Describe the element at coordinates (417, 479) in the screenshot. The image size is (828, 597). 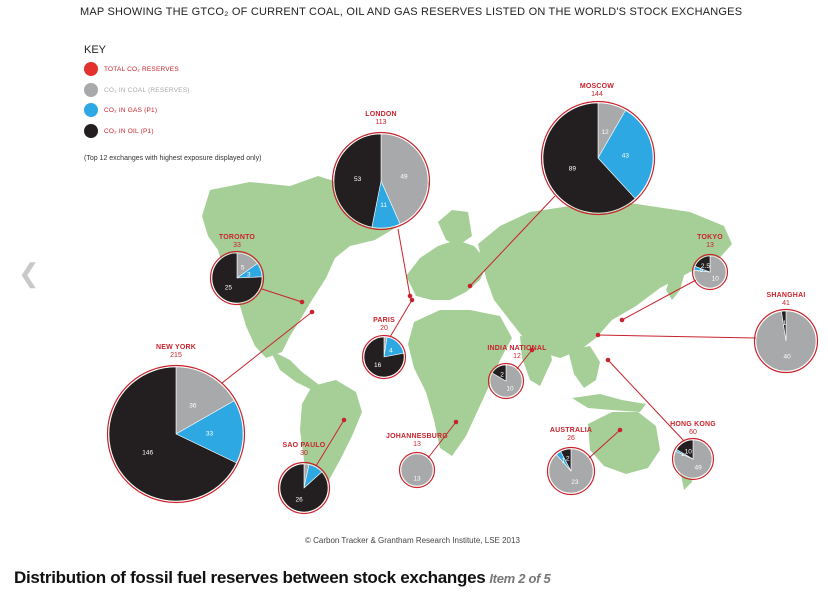
I see `slice-label-johannesburg-coal: 13` at that location.